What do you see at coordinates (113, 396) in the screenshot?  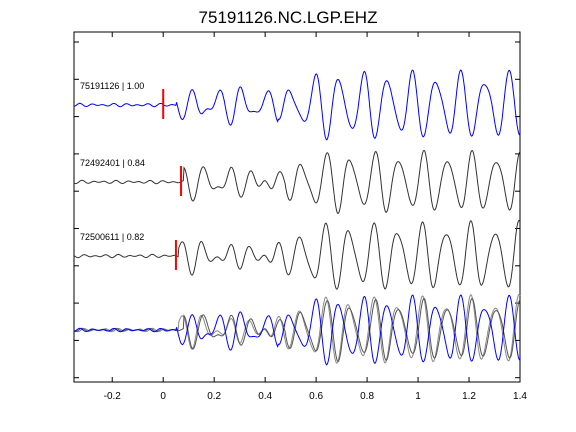 I see `x-tick-label: -0.2` at bounding box center [113, 396].